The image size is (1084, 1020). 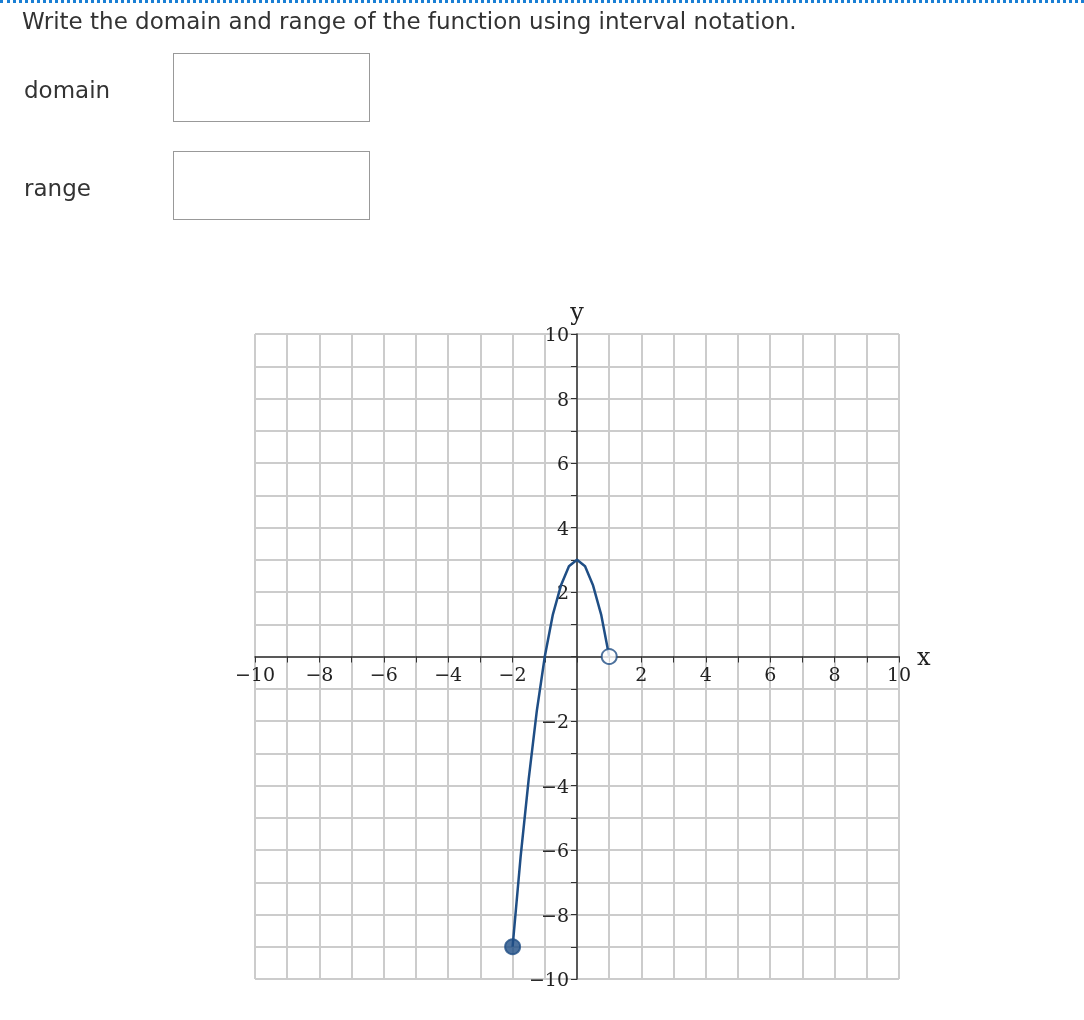 I want to click on x-tick-label: −10, so click(x=255, y=674).